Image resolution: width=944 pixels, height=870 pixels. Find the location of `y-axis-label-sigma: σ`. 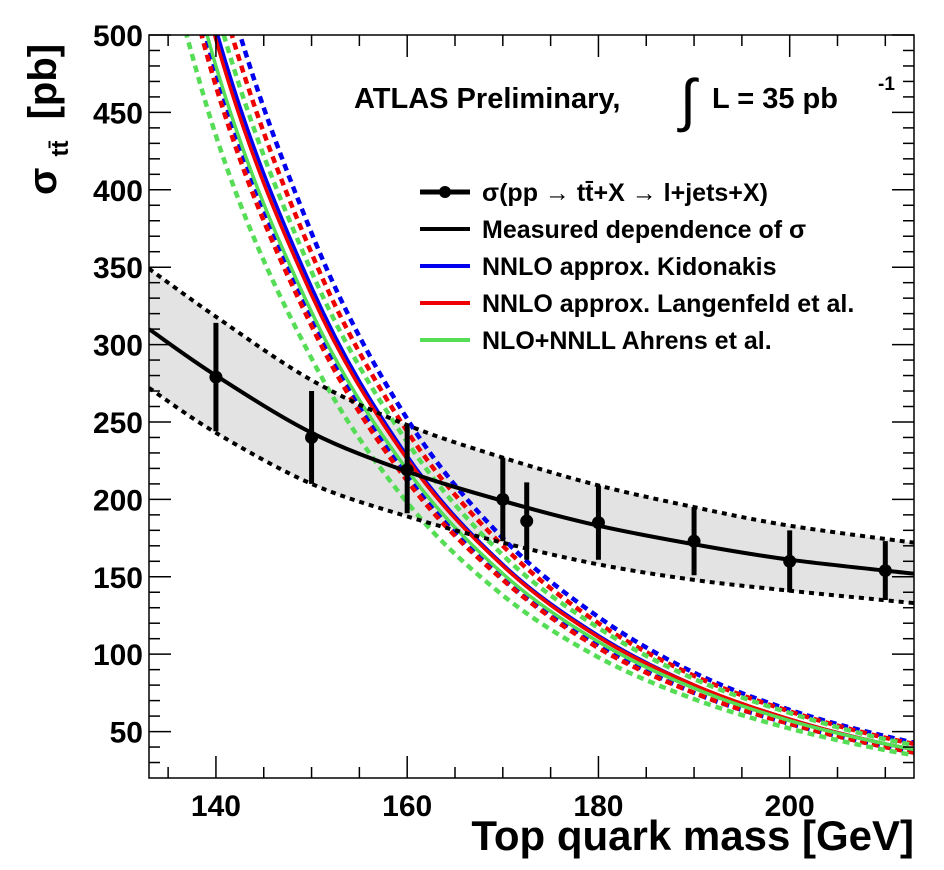

y-axis-label-sigma: σ is located at coordinates (43, 181).